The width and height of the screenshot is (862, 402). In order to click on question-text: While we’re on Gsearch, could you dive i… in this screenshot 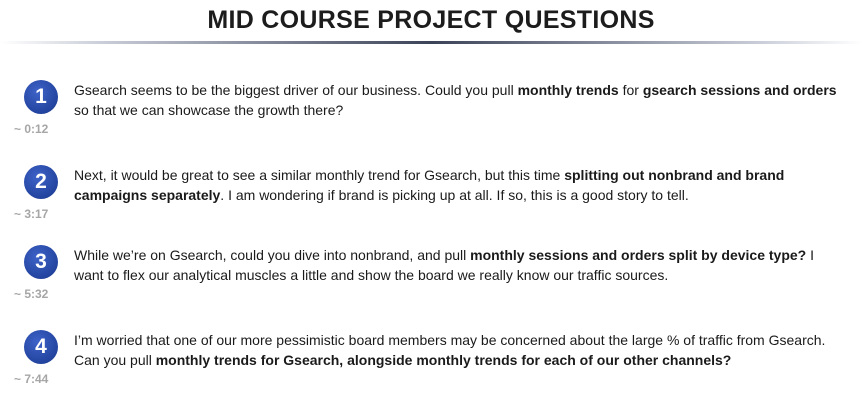, I will do `click(459, 265)`.